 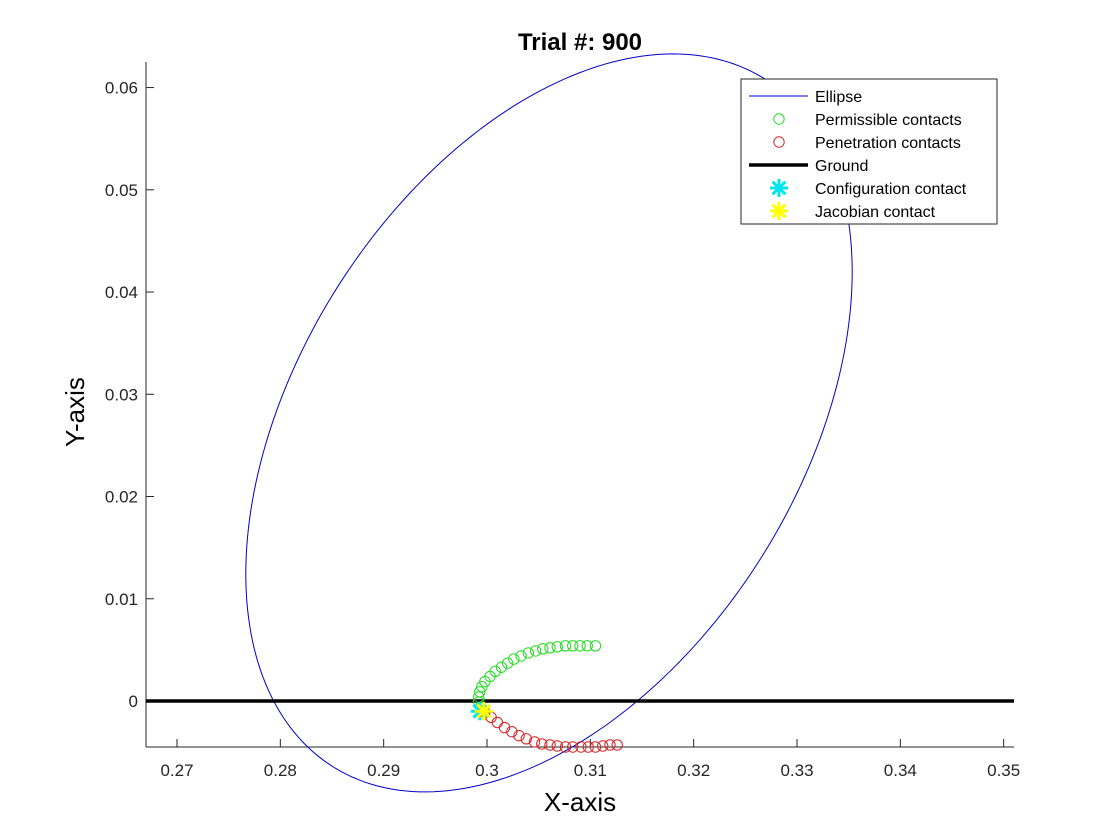 What do you see at coordinates (580, 42) in the screenshot?
I see `chart-title: Trial #: 900` at bounding box center [580, 42].